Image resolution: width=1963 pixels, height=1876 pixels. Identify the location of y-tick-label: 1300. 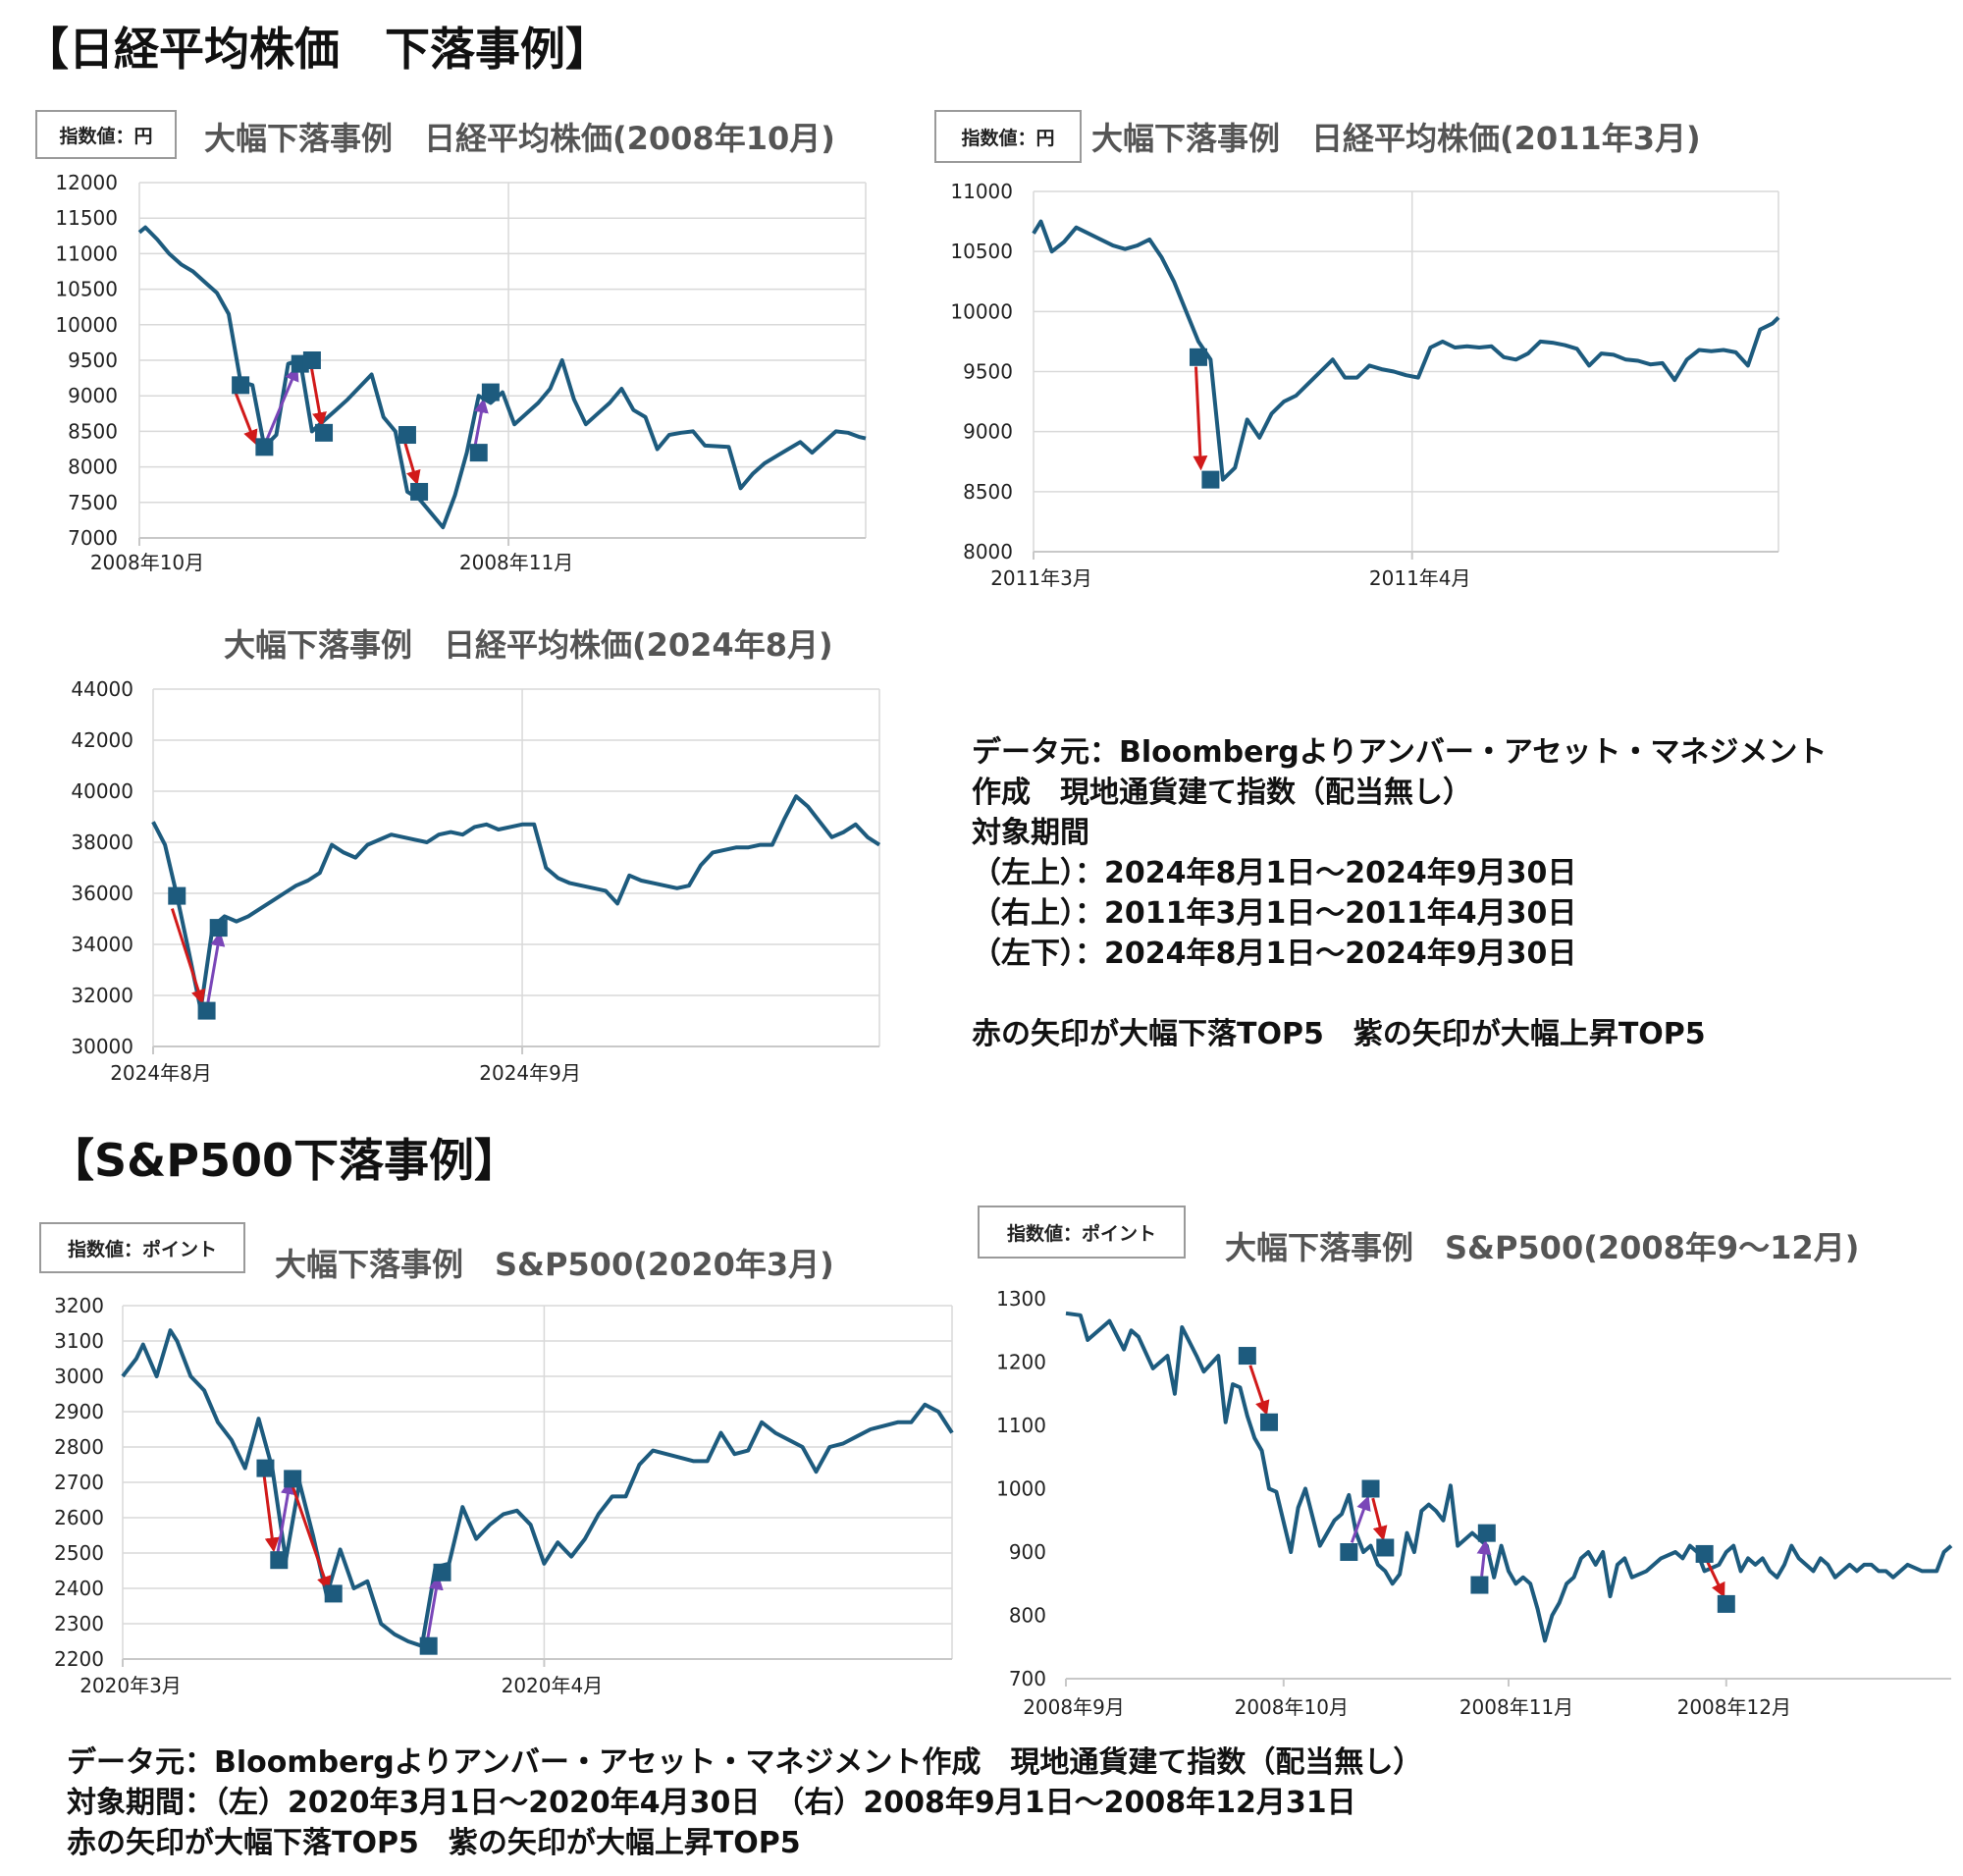
(1021, 1299).